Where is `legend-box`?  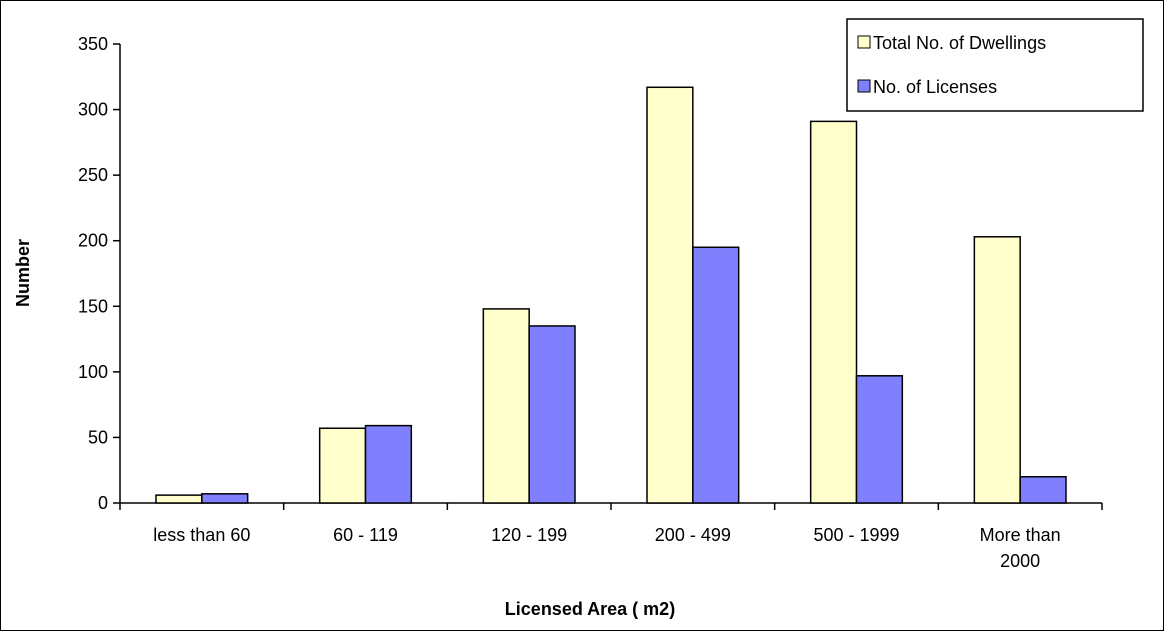
legend-box is located at coordinates (995, 65).